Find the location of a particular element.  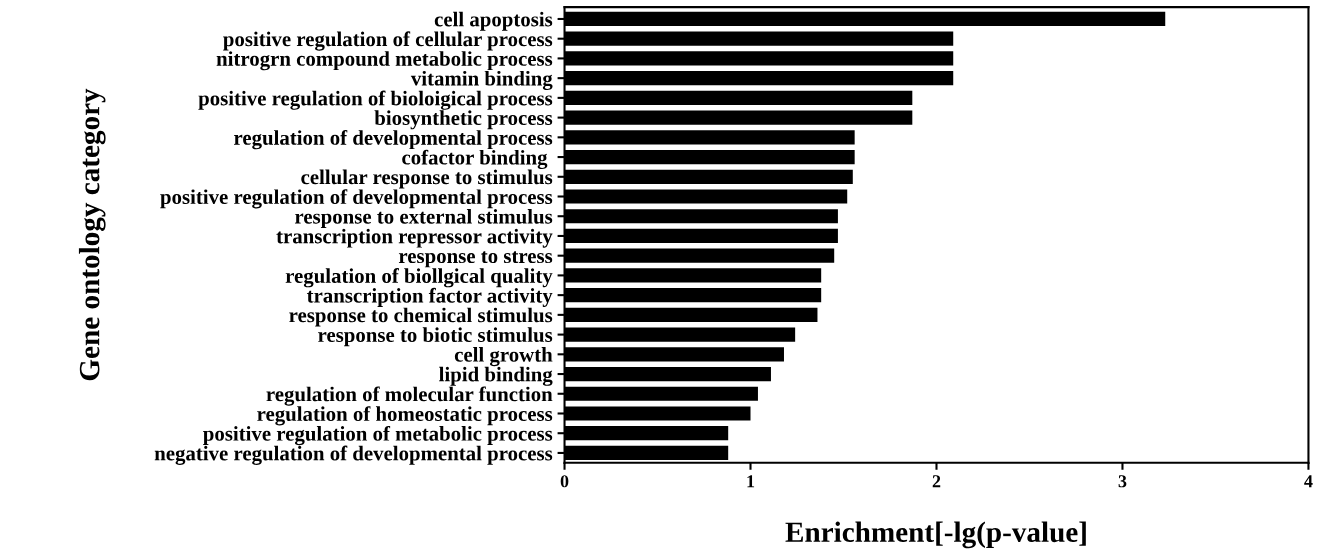

y-tick-label: positive regulation of metabolic process is located at coordinates (378, 435).